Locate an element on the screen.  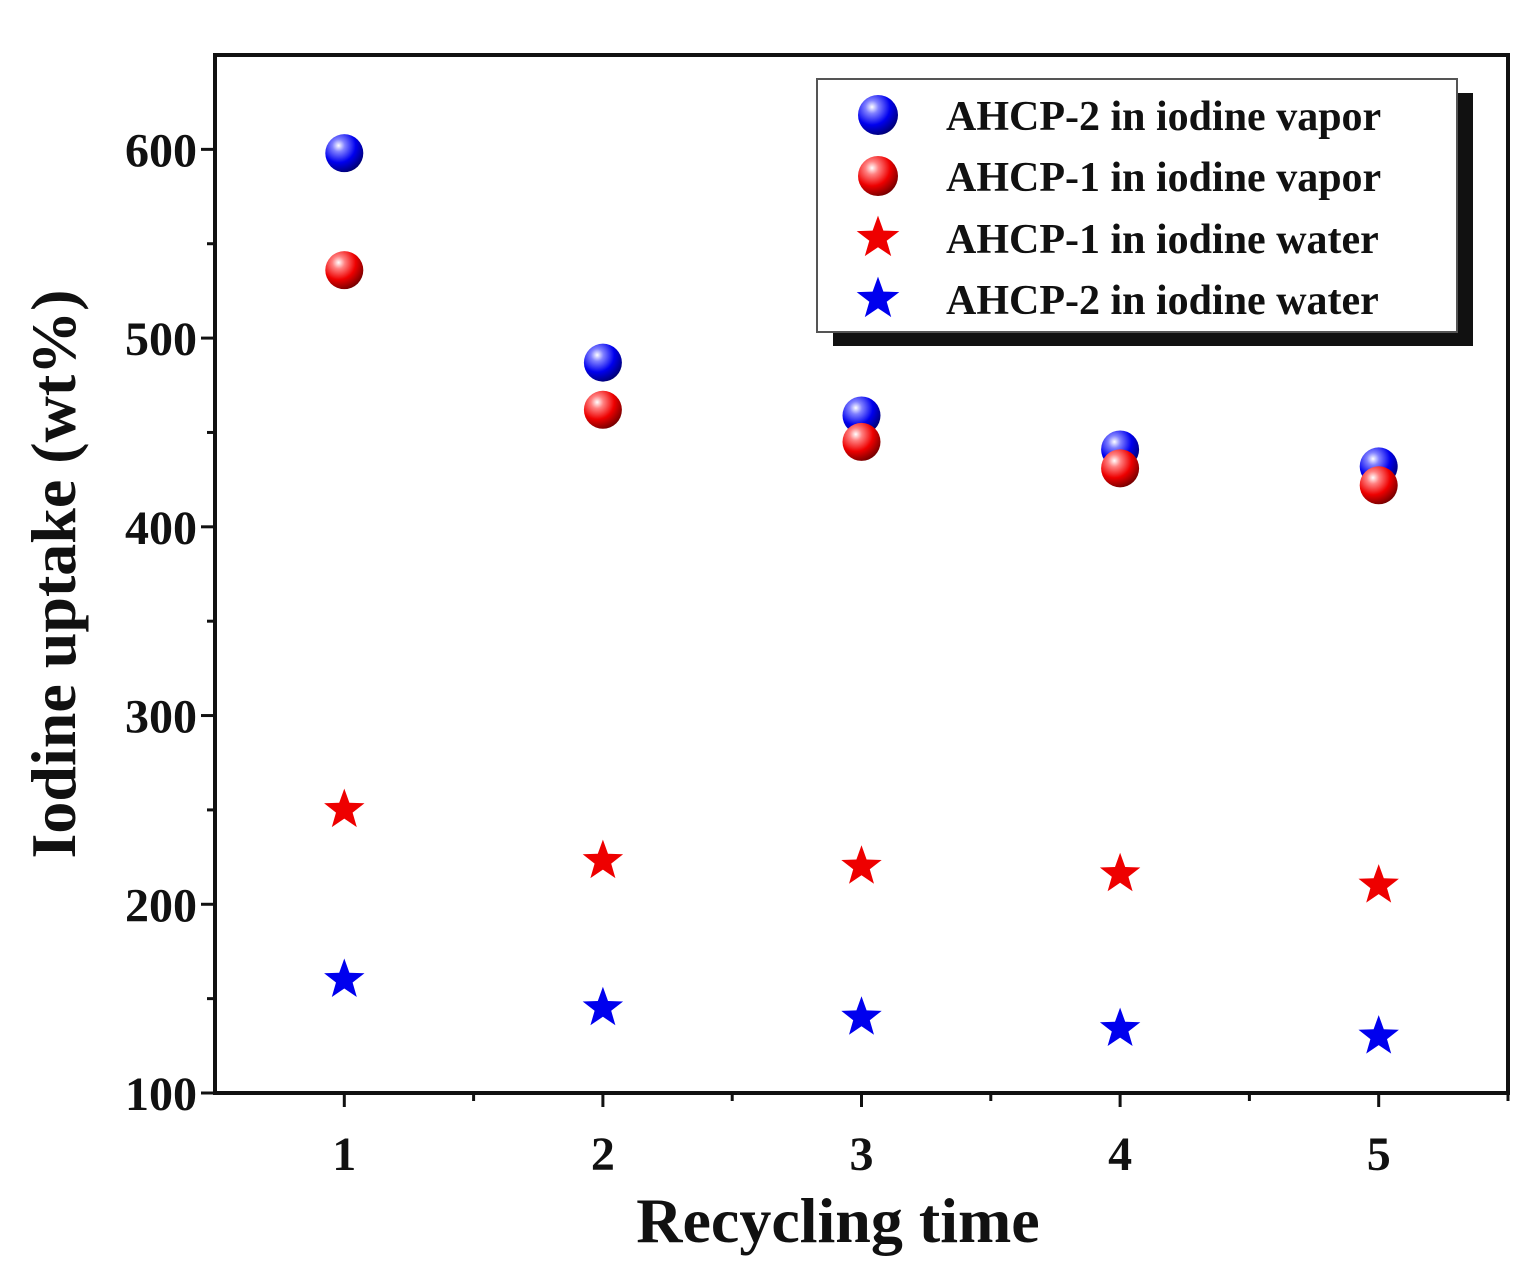
x-axis: 1 2 3 4 5 is located at coordinates (921, 1137).